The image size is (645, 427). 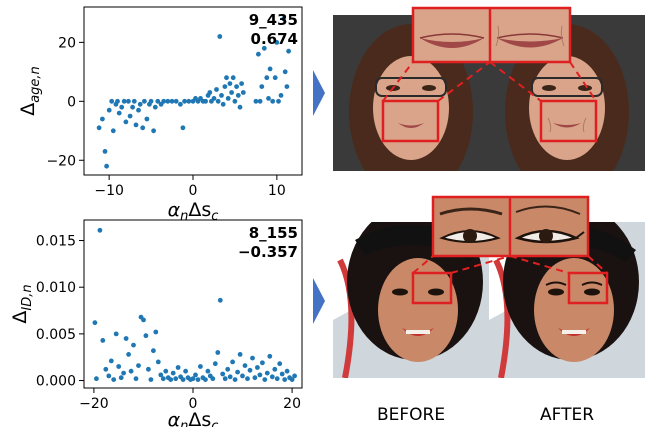 I want to click on arrow-icon, so click(x=319, y=301).